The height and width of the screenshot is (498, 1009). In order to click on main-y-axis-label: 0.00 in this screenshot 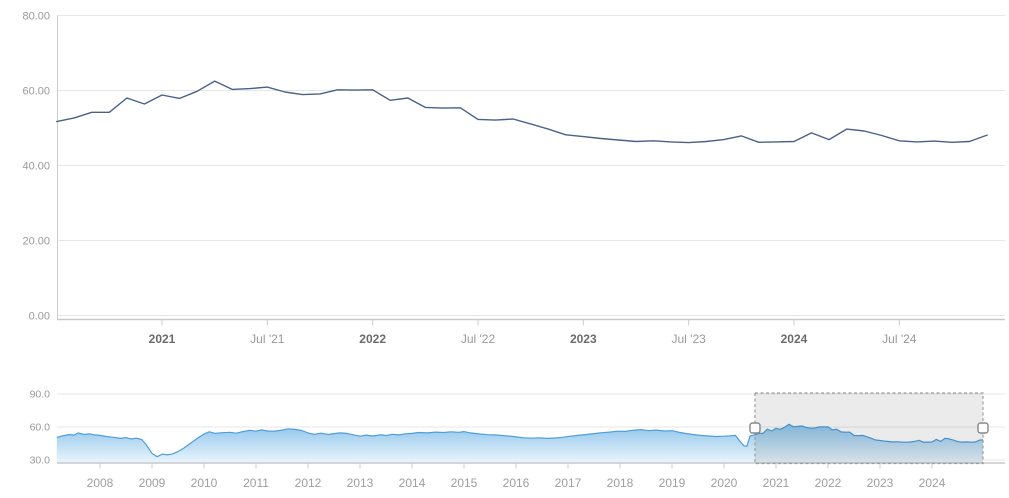, I will do `click(39, 317)`.